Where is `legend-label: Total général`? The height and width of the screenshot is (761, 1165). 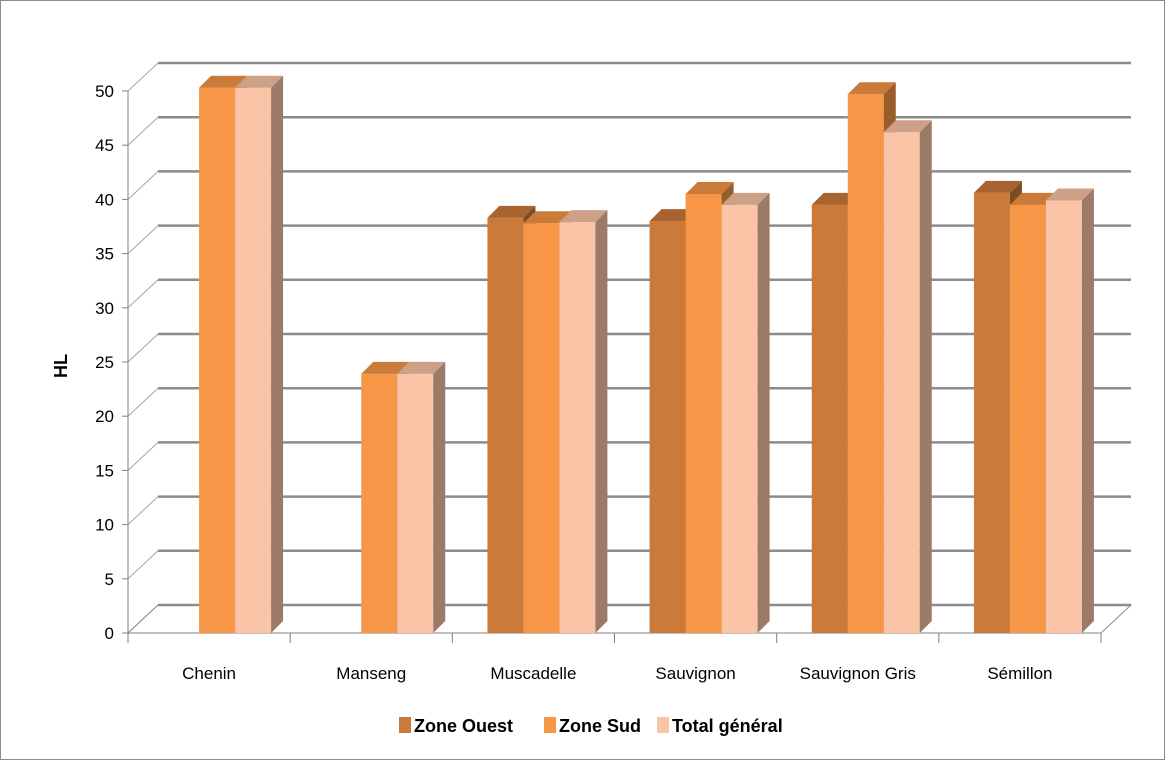 legend-label: Total général is located at coordinates (727, 726).